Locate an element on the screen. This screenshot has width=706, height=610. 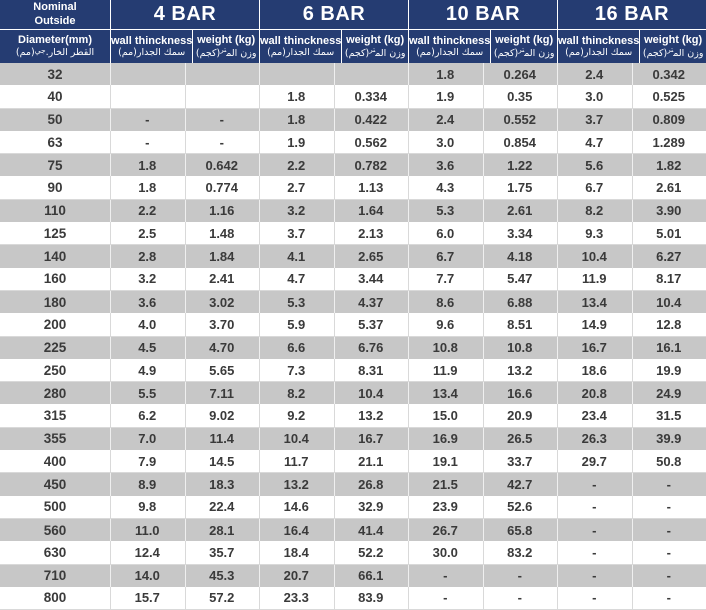
value-cell: 8.51 is located at coordinates (520, 324).